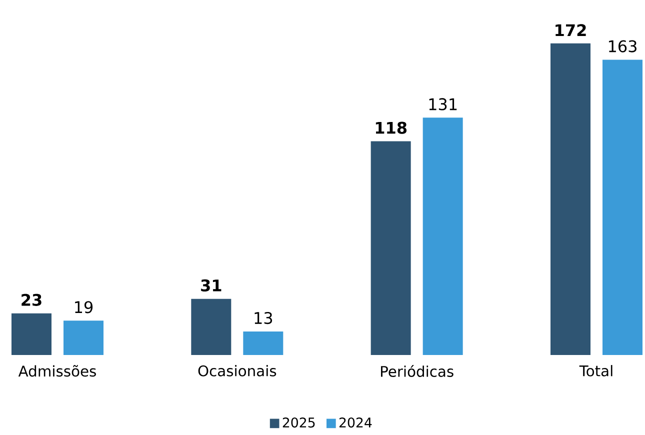  What do you see at coordinates (595, 370) in the screenshot?
I see `x-tick-label: Total` at bounding box center [595, 370].